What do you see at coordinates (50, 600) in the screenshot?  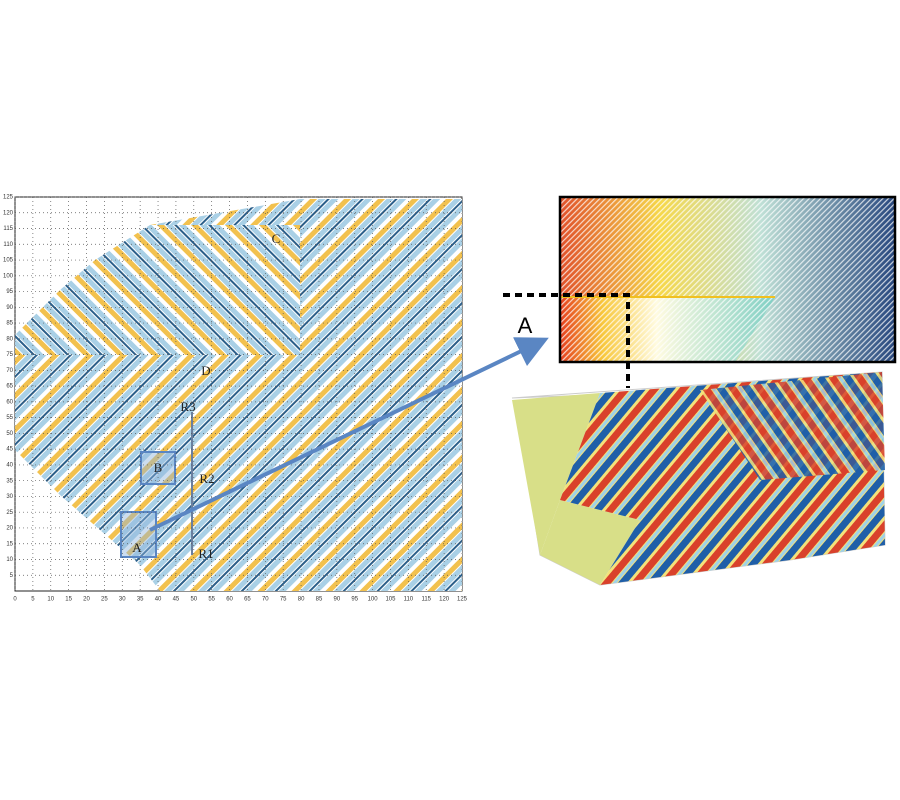 I see `x-tick-label: 10` at bounding box center [50, 600].